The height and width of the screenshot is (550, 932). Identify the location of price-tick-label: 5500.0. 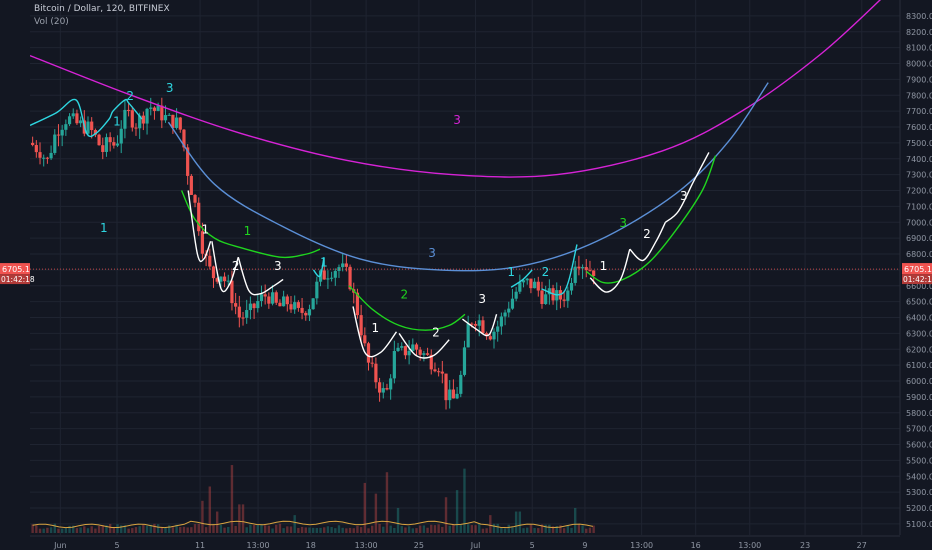
(919, 460).